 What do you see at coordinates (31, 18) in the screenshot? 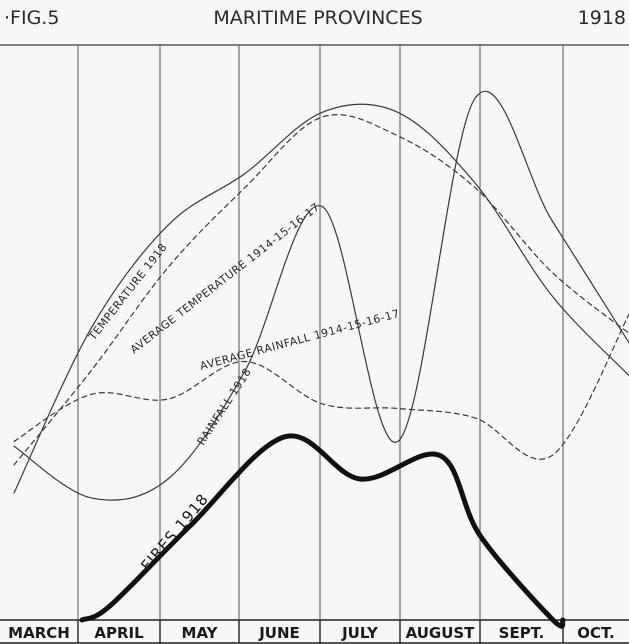
I see `figure-number: ·FIG.5` at bounding box center [31, 18].